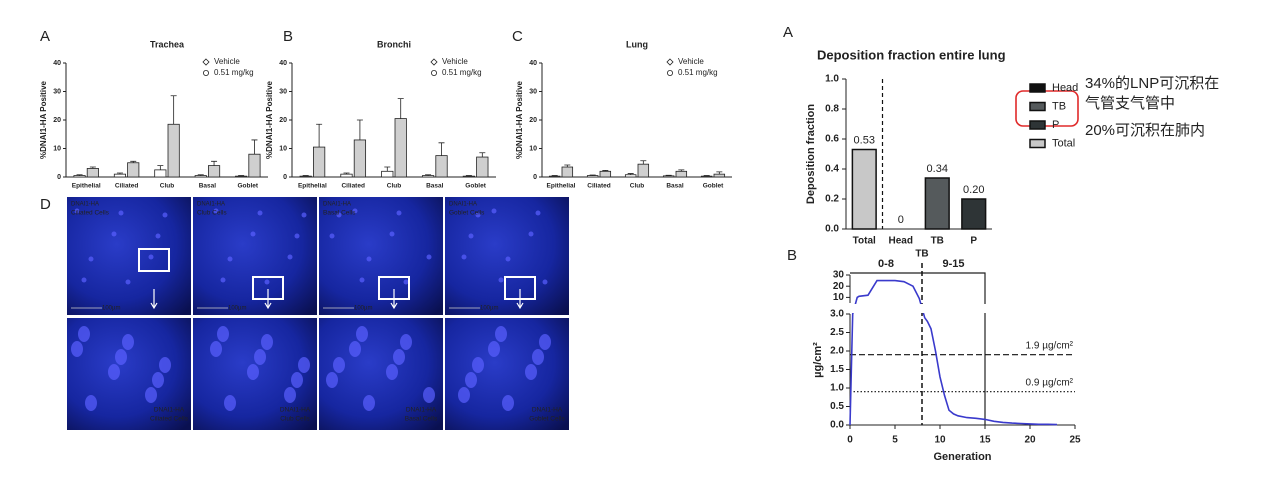 The height and width of the screenshot is (488, 1286). What do you see at coordinates (839, 275) in the screenshot?
I see `y-tick-label: 30` at bounding box center [839, 275].